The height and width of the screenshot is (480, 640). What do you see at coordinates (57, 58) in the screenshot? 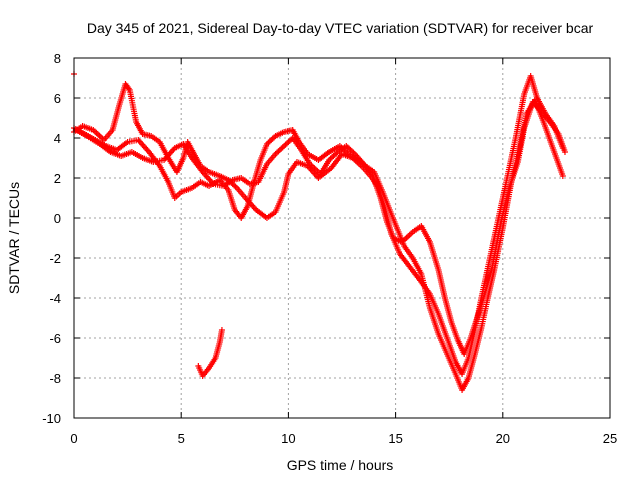
I see `y-tick-label: 8` at bounding box center [57, 58].